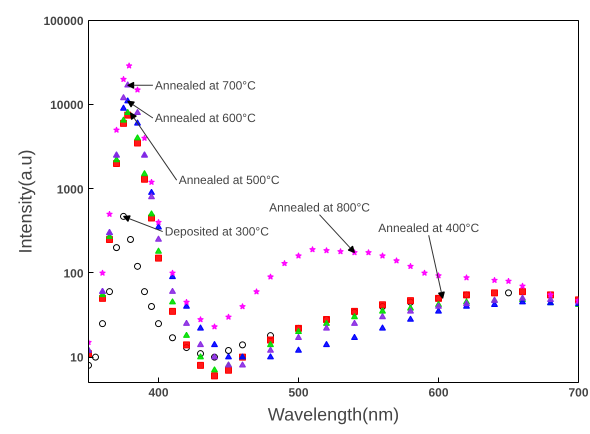 The image size is (590, 434). Describe the element at coordinates (158, 393) in the screenshot. I see `x-tick-label: 400` at that location.